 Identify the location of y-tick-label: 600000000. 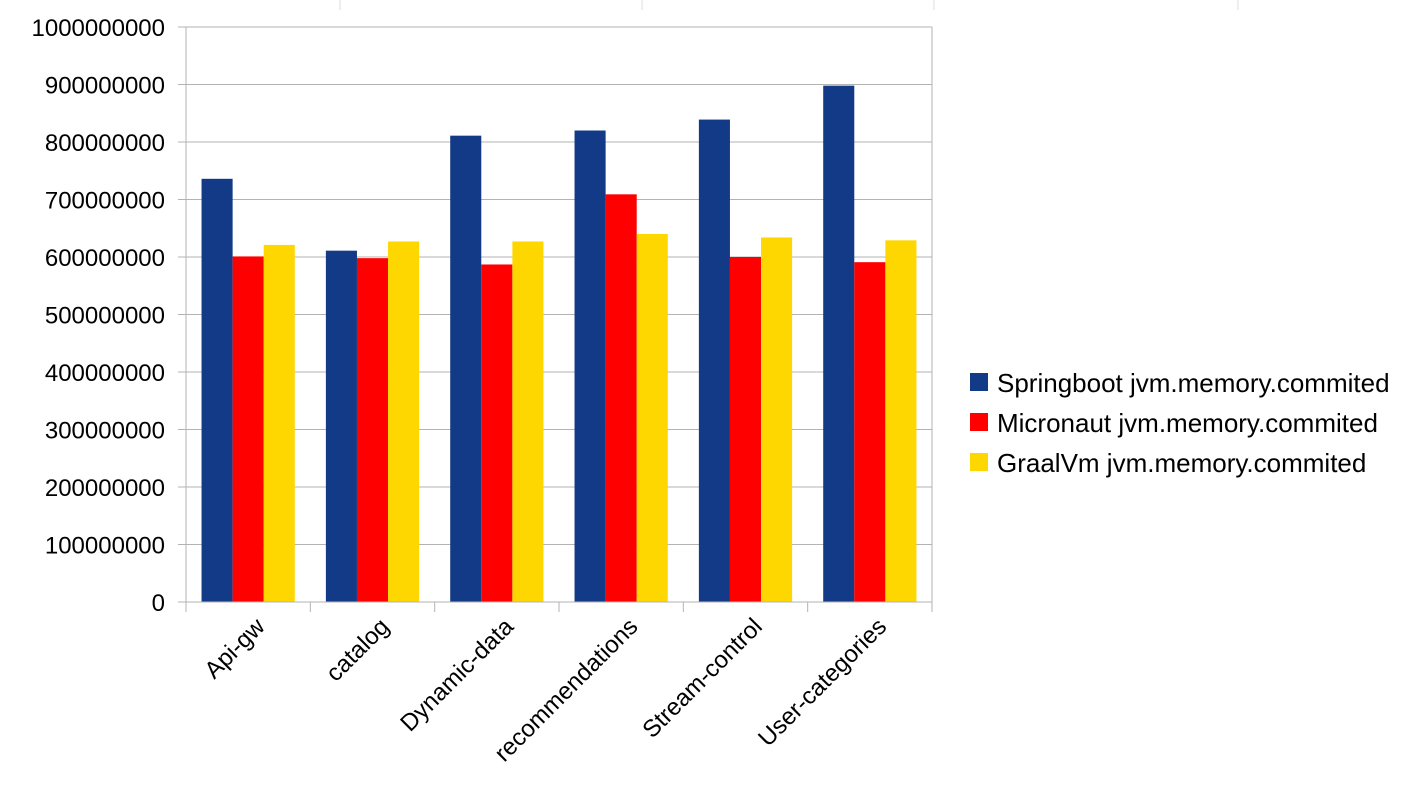
(105, 258).